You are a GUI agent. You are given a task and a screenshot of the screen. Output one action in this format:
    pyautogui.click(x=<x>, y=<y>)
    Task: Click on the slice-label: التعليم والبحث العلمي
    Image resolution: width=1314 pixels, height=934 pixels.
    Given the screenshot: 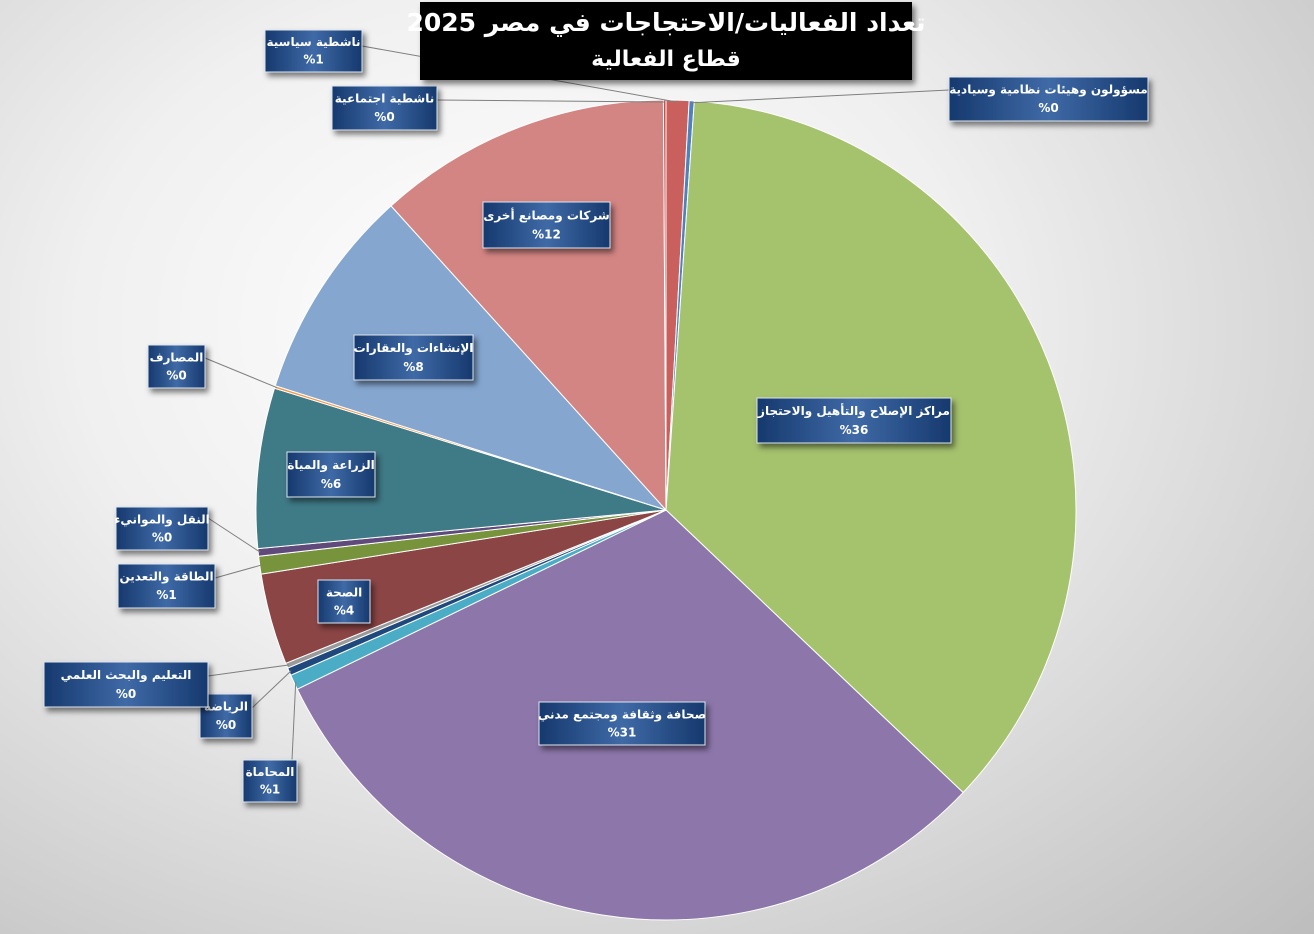 What is the action you would take?
    pyautogui.click(x=126, y=675)
    